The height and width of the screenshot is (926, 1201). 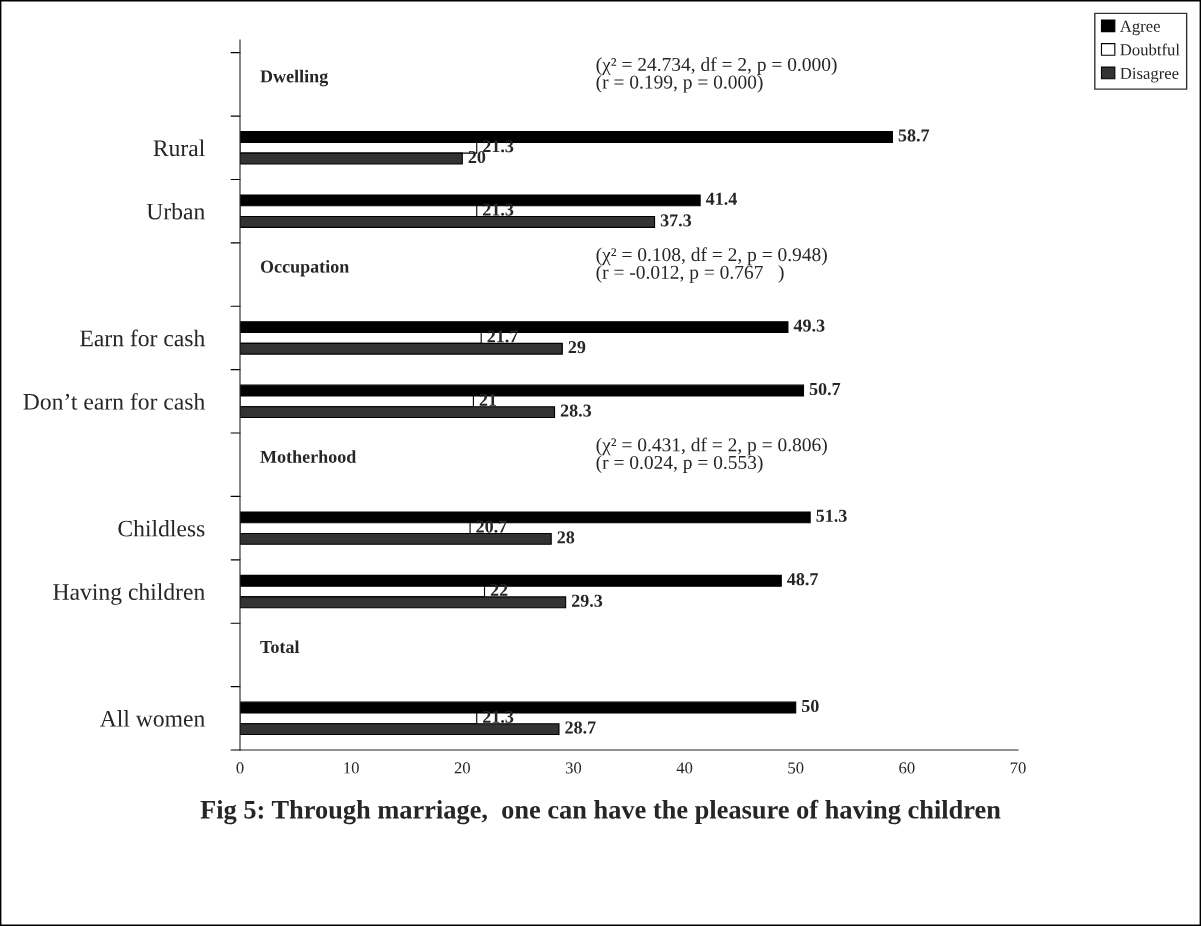 What do you see at coordinates (907, 768) in the screenshot?
I see `x-tick-label: 60` at bounding box center [907, 768].